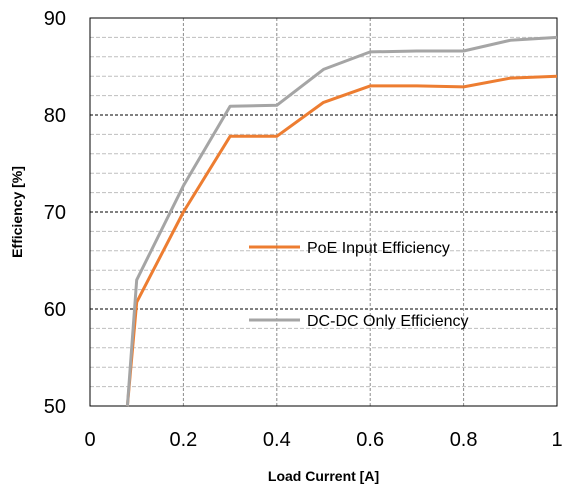 Image resolution: width=567 pixels, height=488 pixels. What do you see at coordinates (89, 440) in the screenshot?
I see `x-tick-label: 0` at bounding box center [89, 440].